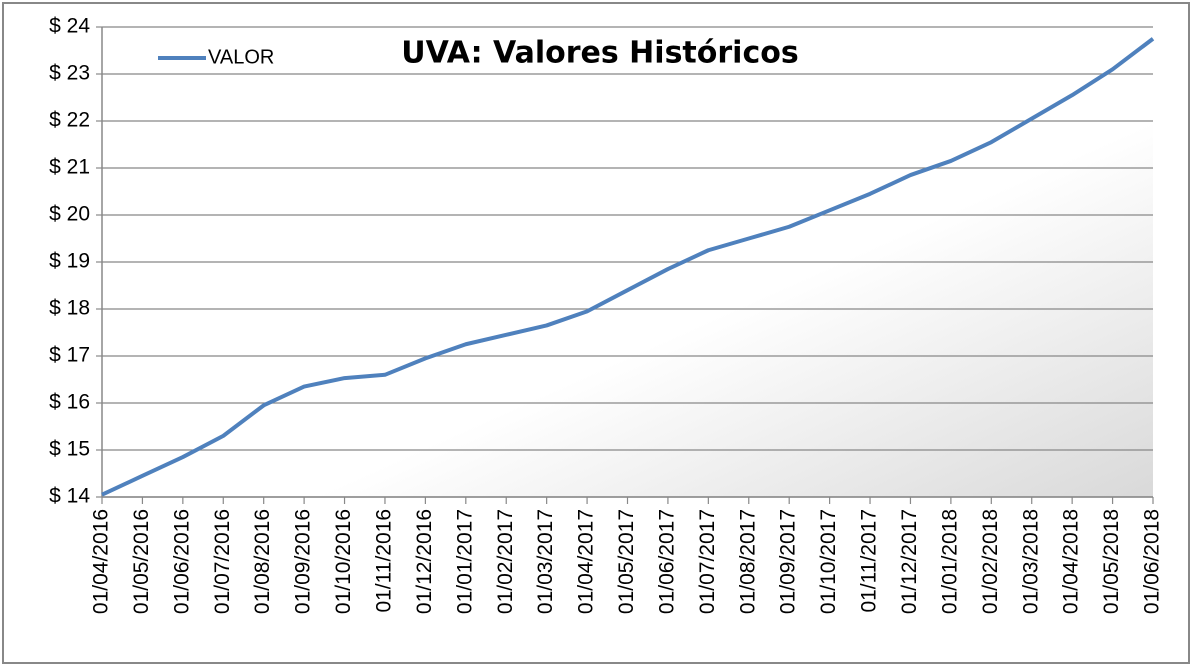 The height and width of the screenshot is (668, 1194). What do you see at coordinates (586, 561) in the screenshot?
I see `x-tick-label: 01/04/2017` at bounding box center [586, 561].